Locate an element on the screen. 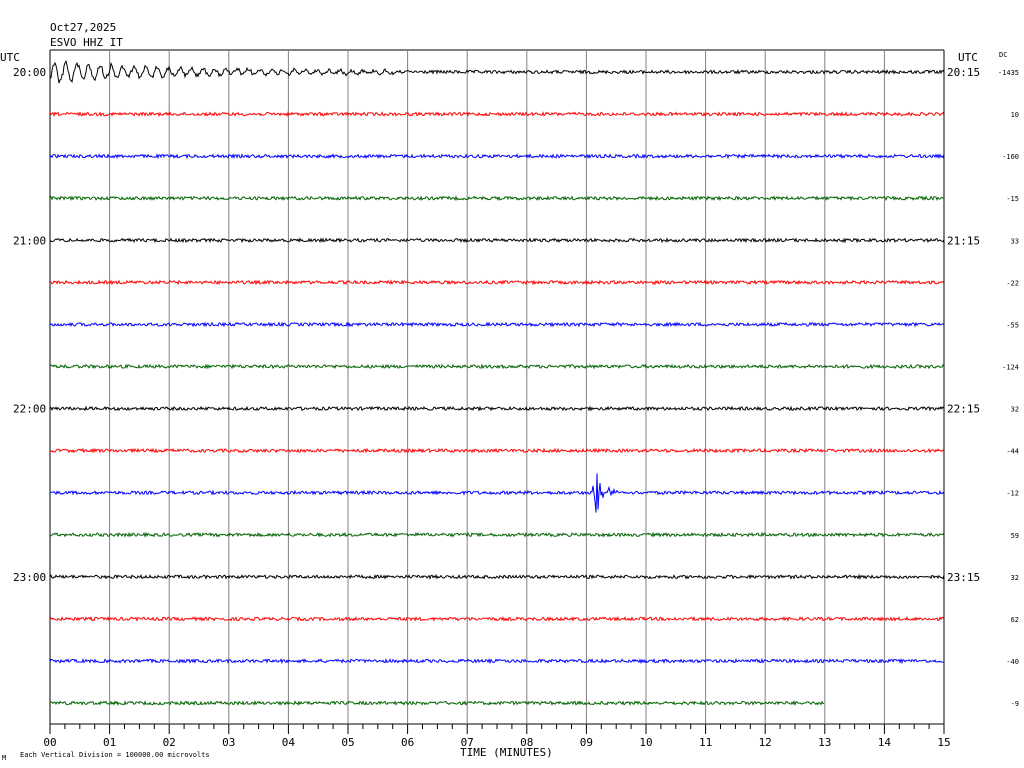 The width and height of the screenshot is (1024, 768). x-tick-label: 03 is located at coordinates (228, 742).